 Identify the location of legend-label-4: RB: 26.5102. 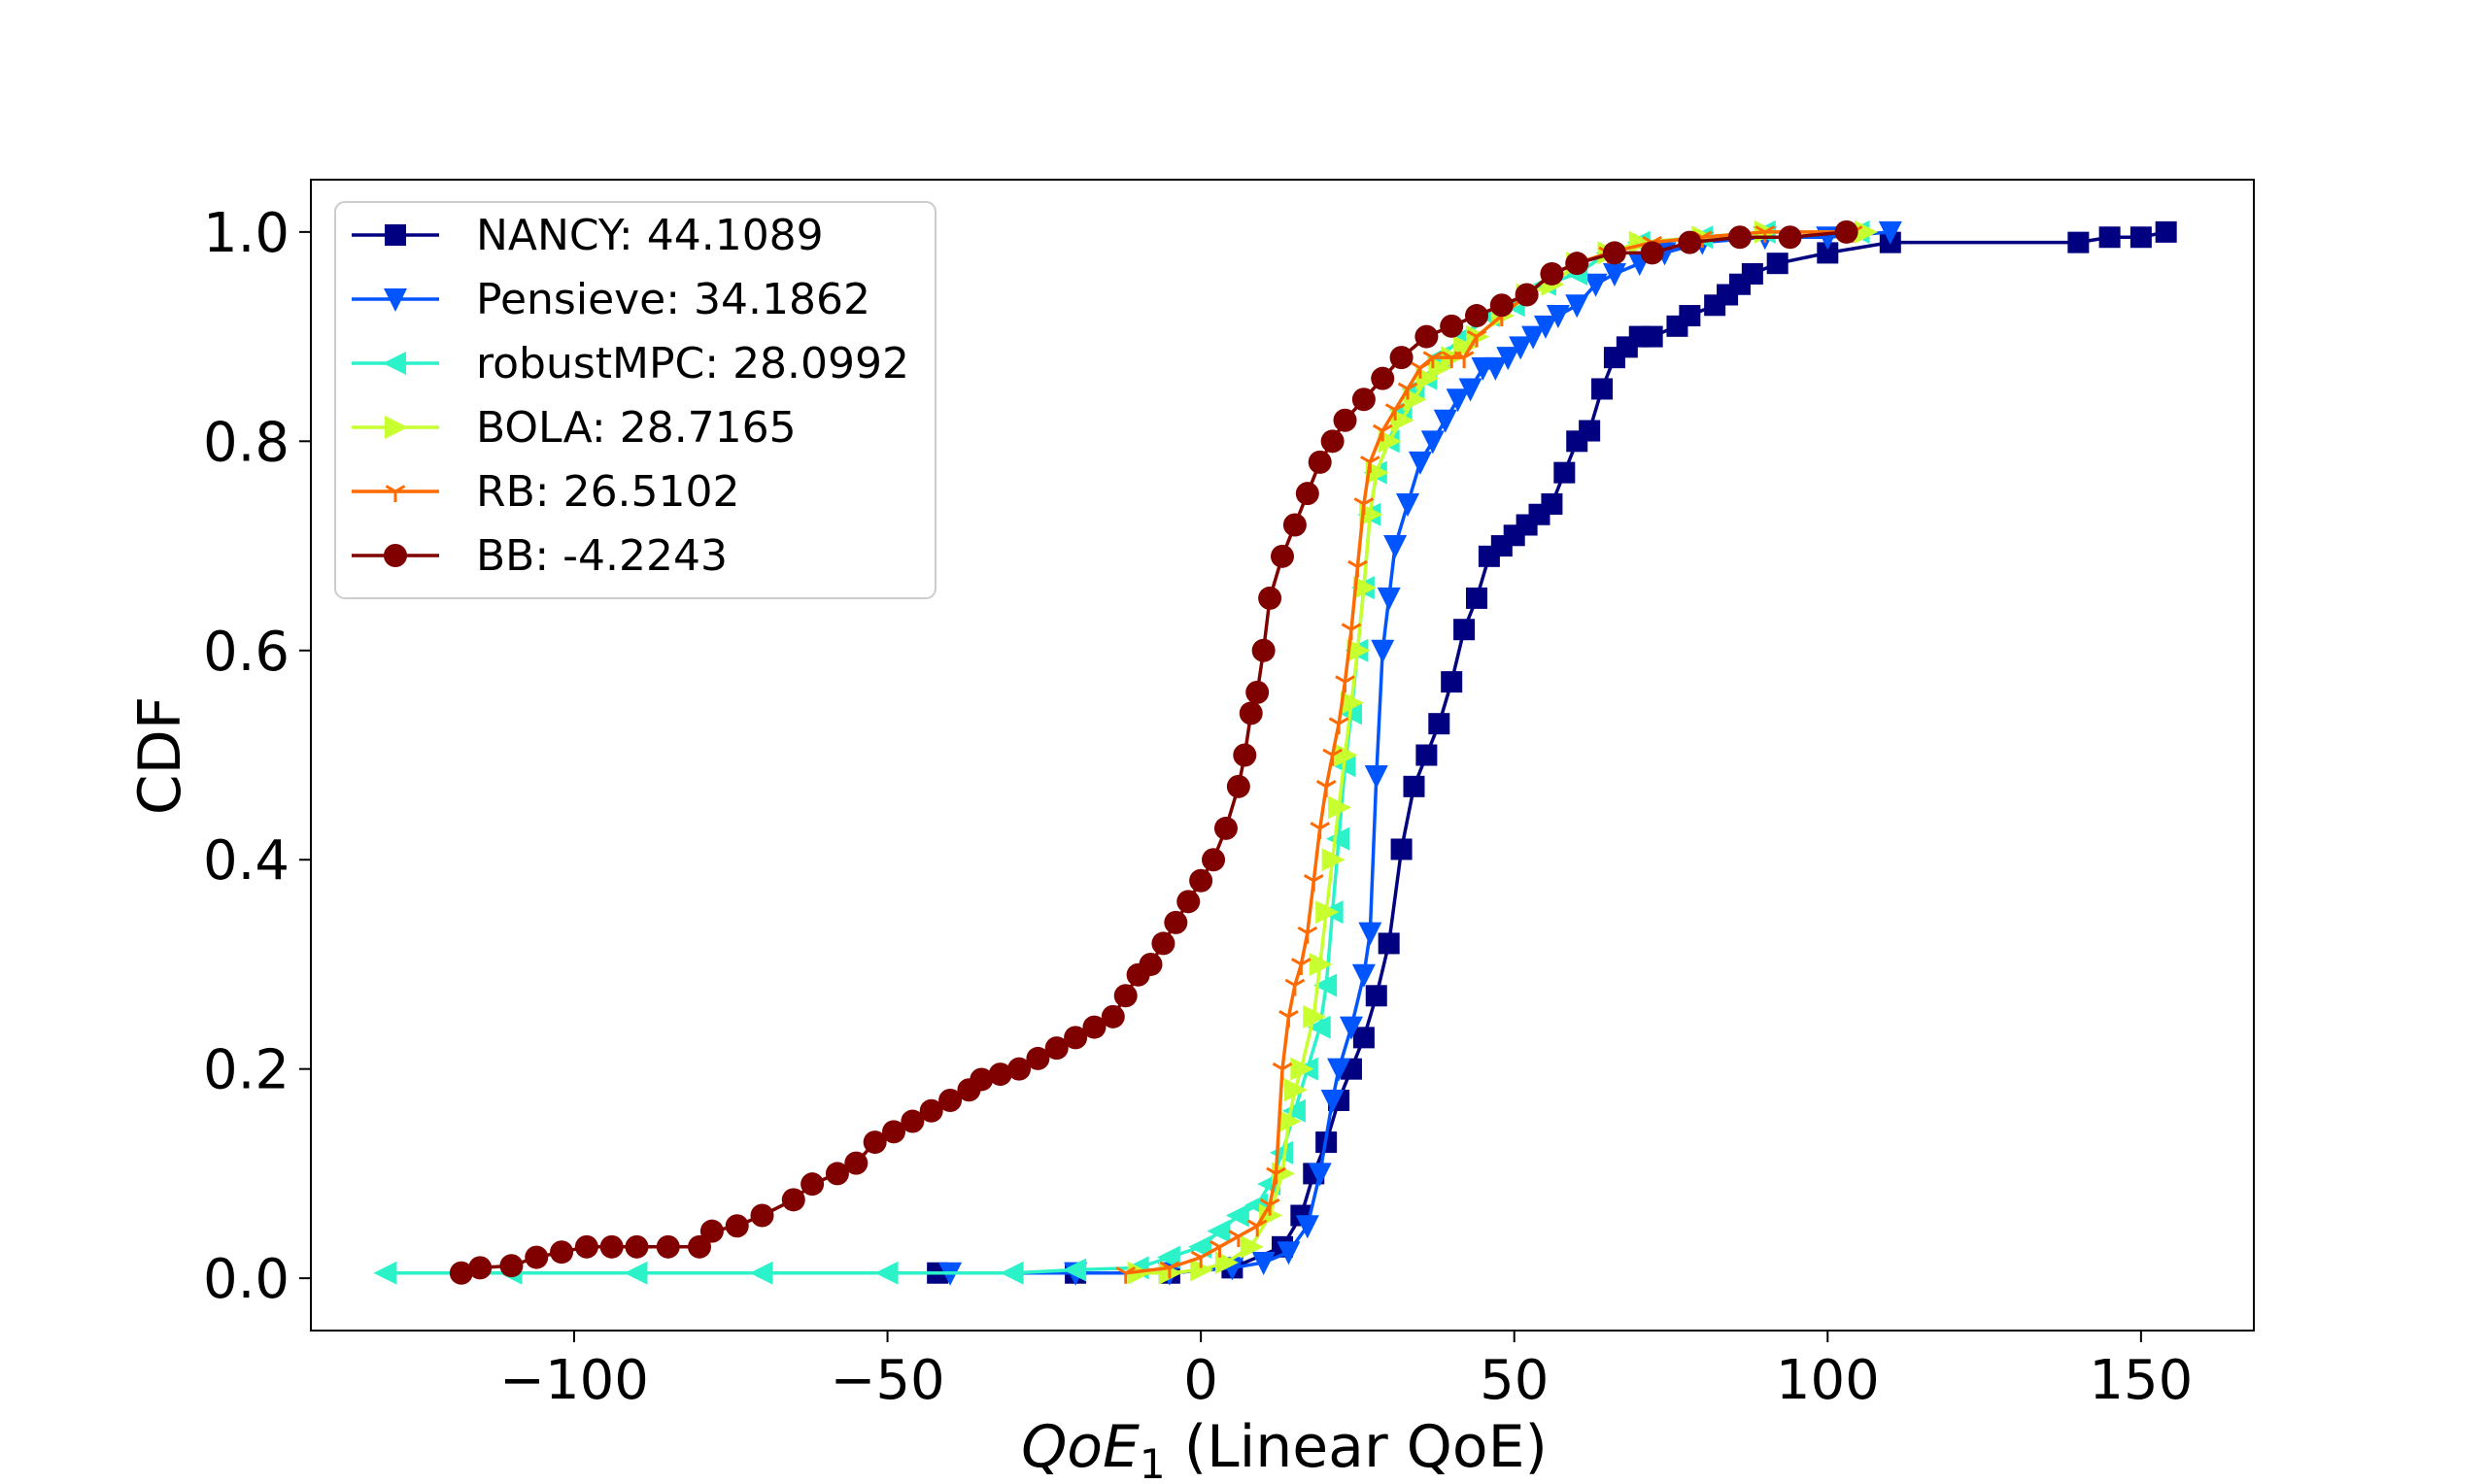
(608, 492).